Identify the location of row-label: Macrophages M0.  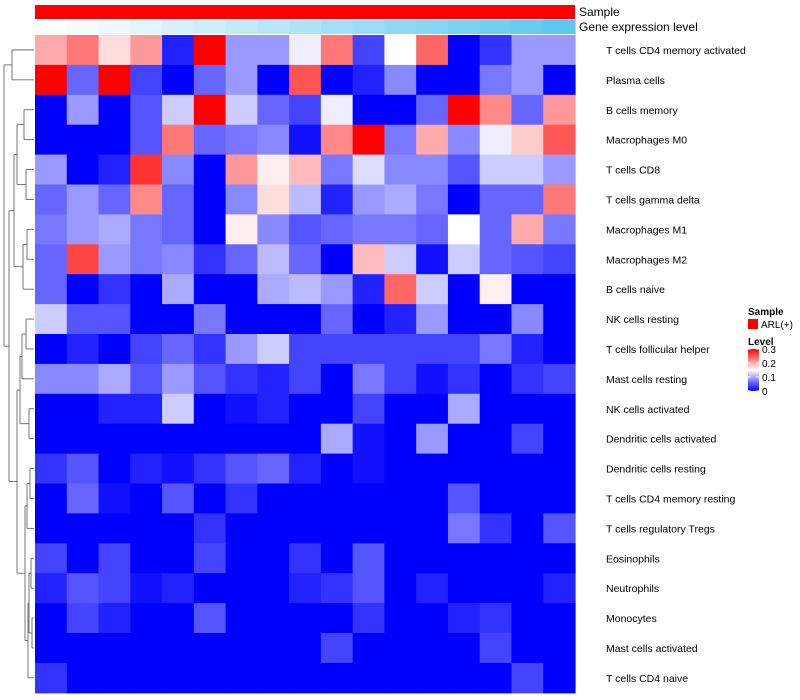
(646, 141).